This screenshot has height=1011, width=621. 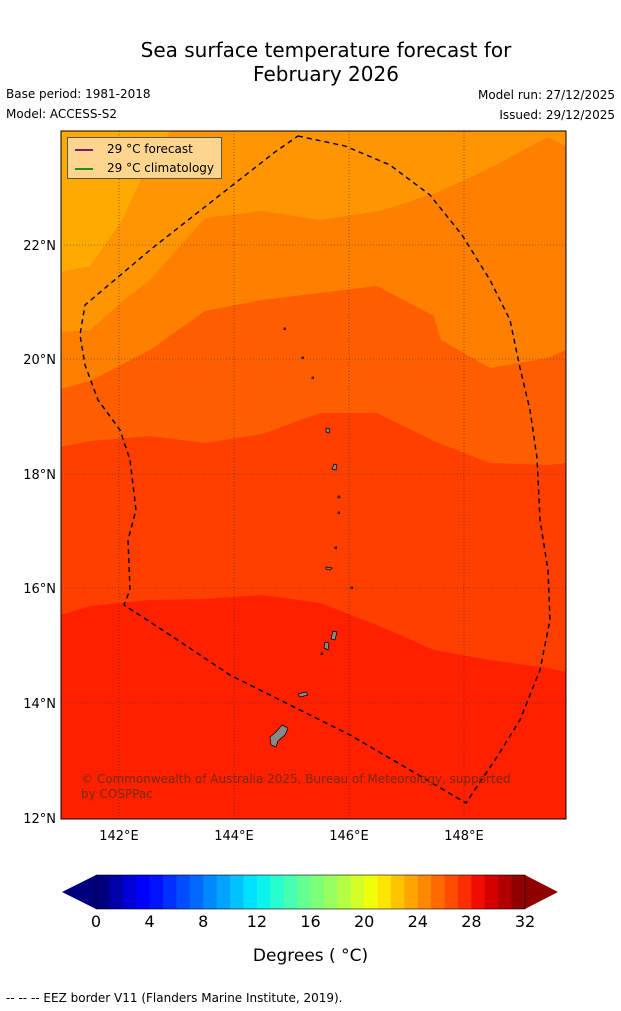 I want to click on colorbar-tick-label: 24, so click(x=418, y=921).